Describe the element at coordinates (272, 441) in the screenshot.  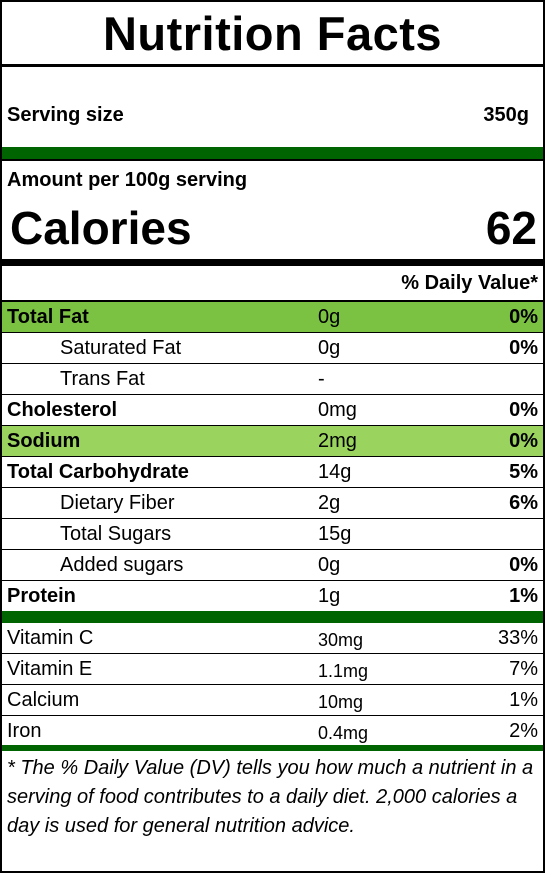
I see `nutrient-row: Sodium 2mg 0%` at that location.